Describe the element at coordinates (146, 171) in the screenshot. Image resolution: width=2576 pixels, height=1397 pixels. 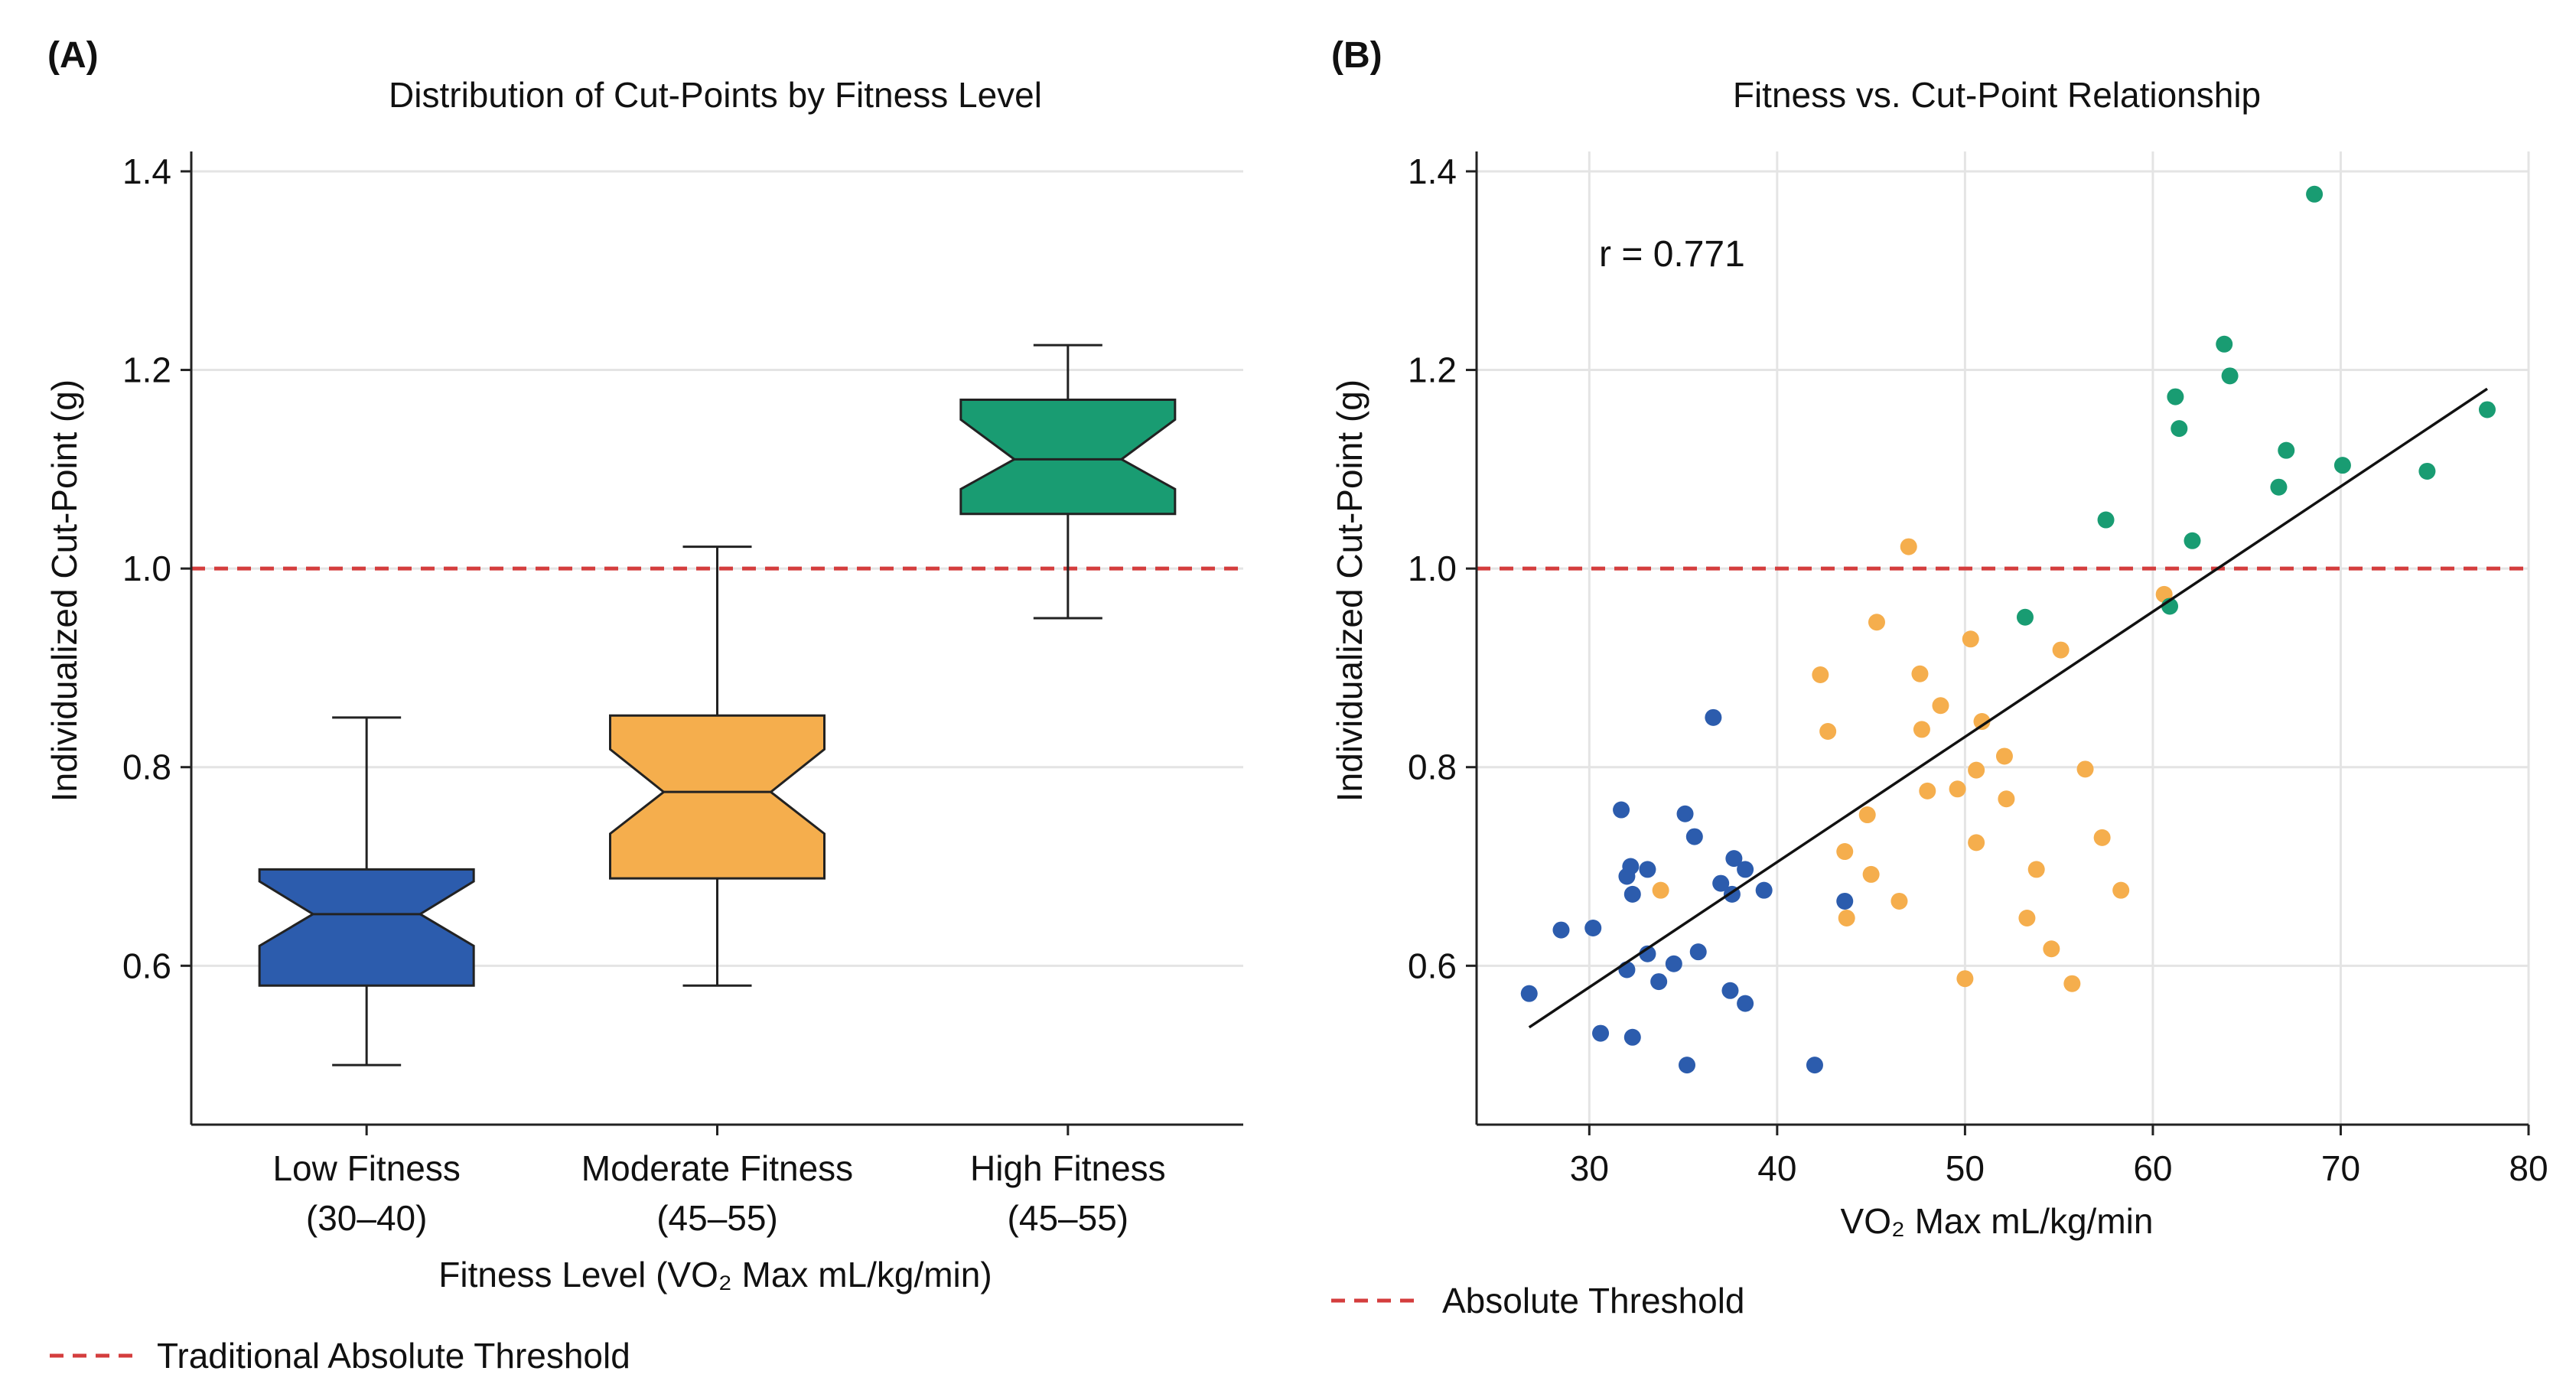
I see `panel-a-y-tick-label-4: 1.4` at that location.